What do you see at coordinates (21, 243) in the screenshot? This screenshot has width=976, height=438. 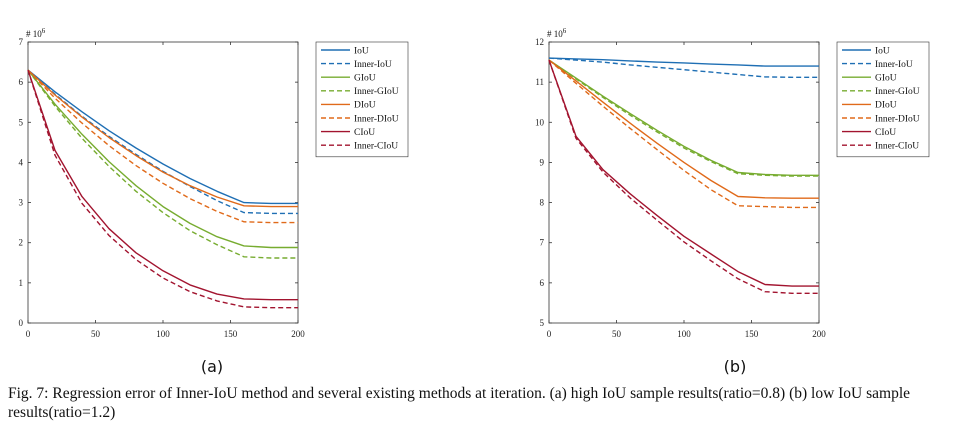 I see `y-tick-label: 2` at bounding box center [21, 243].